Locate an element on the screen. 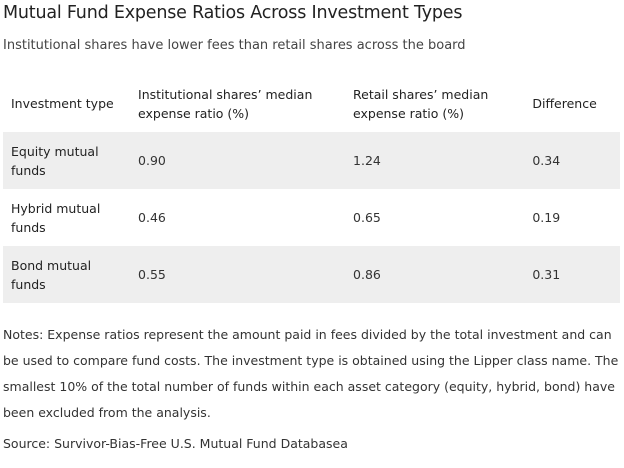 This screenshot has height=468, width=624. cell-retail: 0.65 is located at coordinates (367, 217).